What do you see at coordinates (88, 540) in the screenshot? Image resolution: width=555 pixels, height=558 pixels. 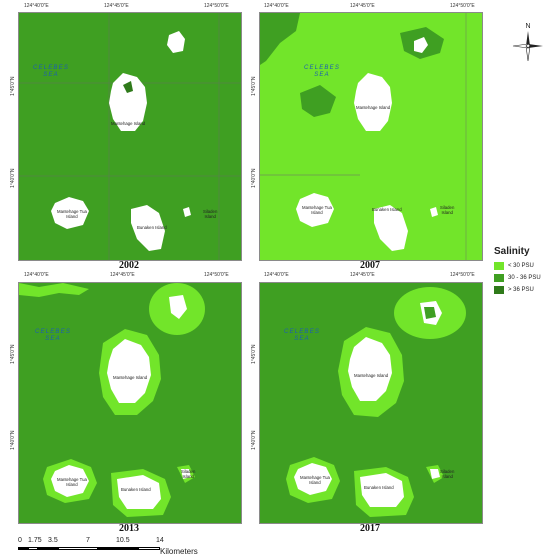 I see `scale-tick: 7` at bounding box center [88, 540].